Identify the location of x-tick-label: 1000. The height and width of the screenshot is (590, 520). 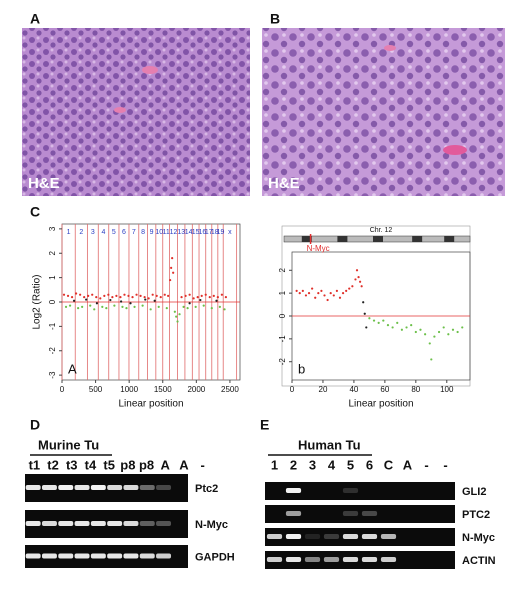
(129, 389).